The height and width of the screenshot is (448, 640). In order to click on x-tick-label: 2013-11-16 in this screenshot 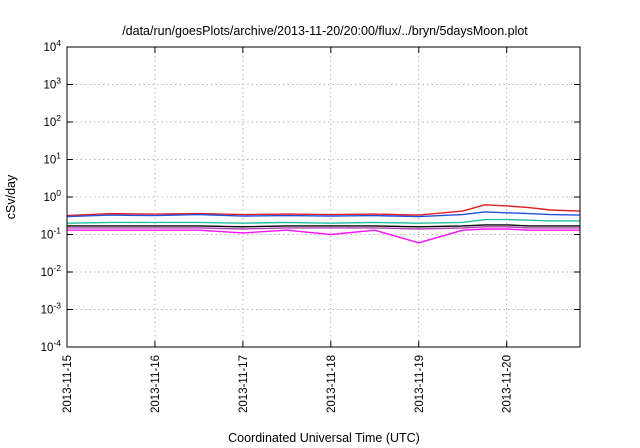, I will do `click(156, 384)`.